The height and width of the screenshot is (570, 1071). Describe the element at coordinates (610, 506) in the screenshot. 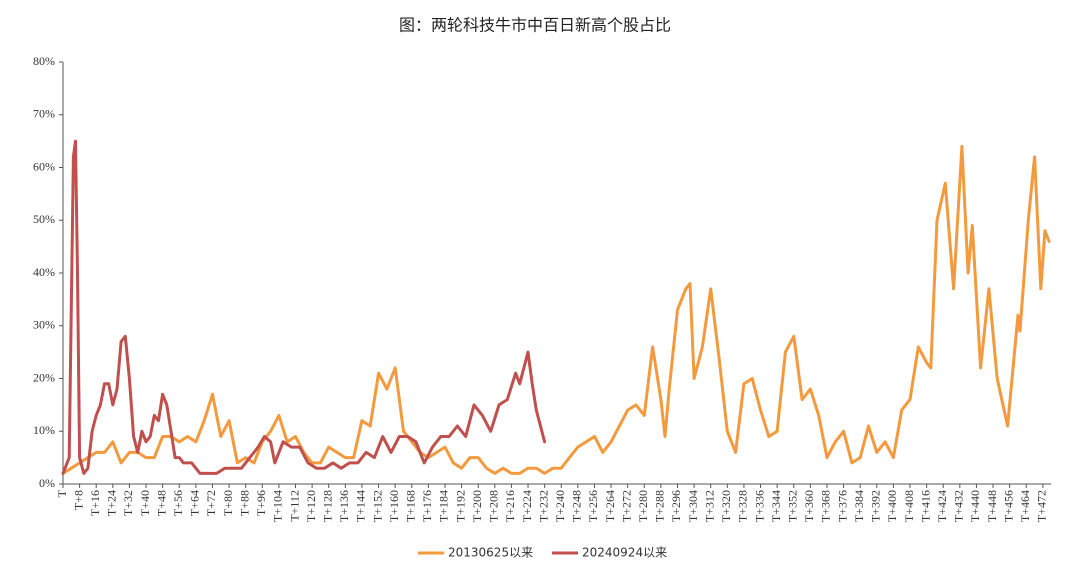

I see `x-tick-label: T+264` at that location.